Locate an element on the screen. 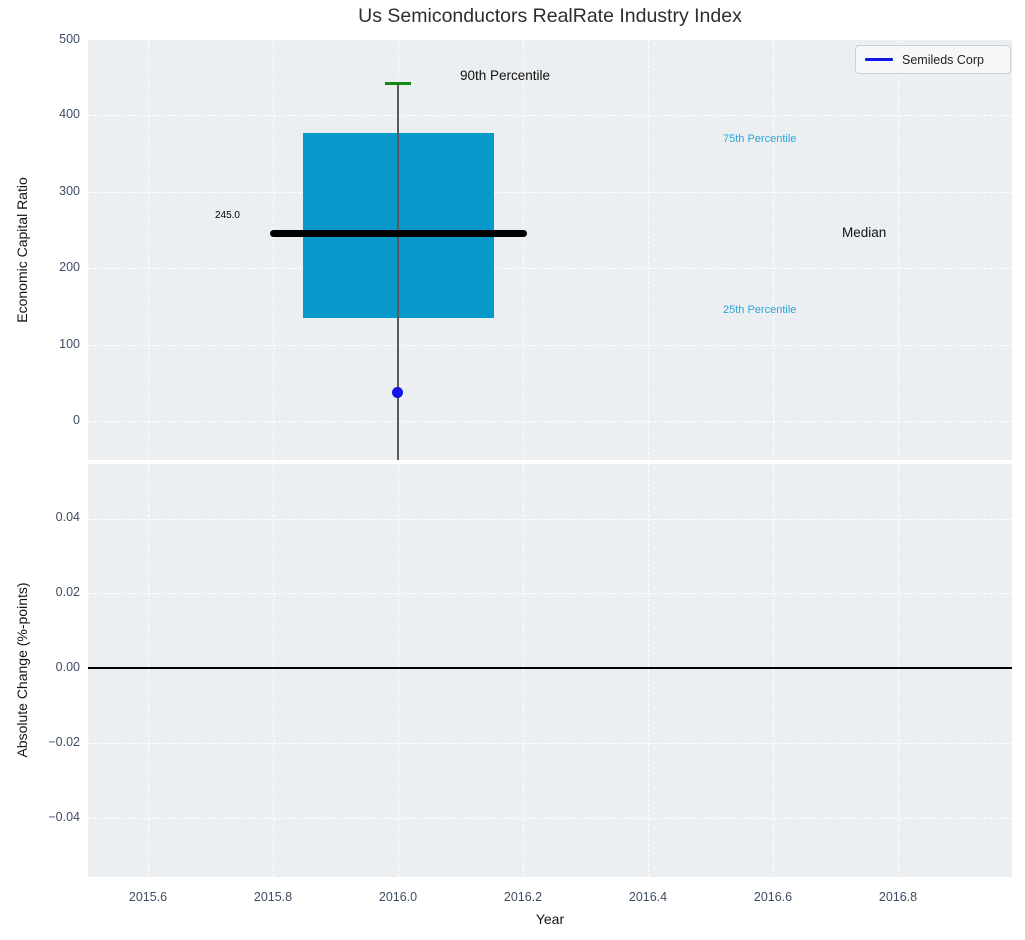  legend-label: Semileds Corp is located at coordinates (943, 59).